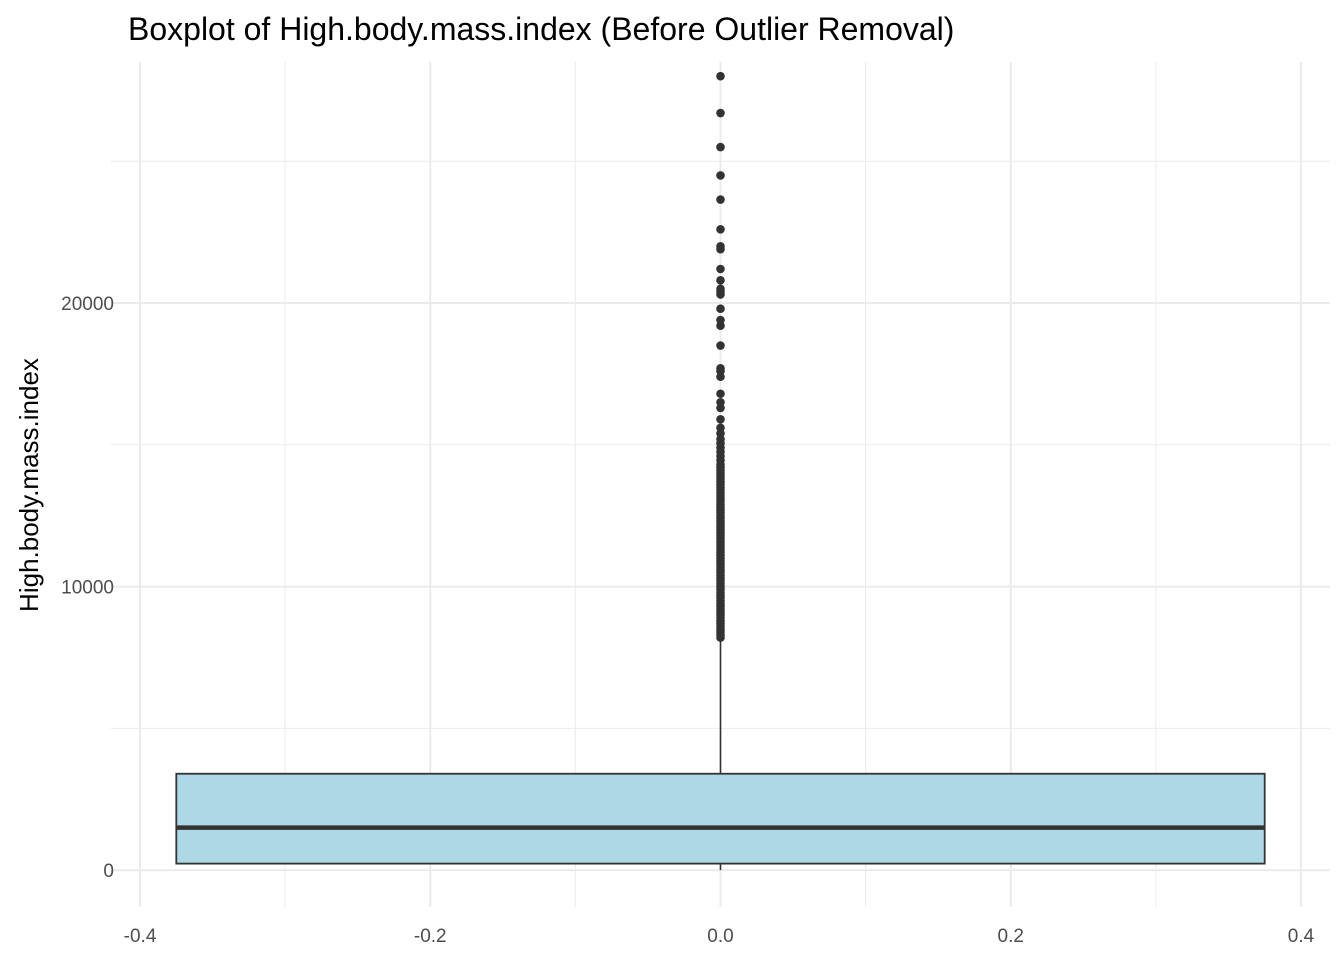 Image resolution: width=1344 pixels, height=960 pixels. I want to click on iqr-box, so click(720, 818).